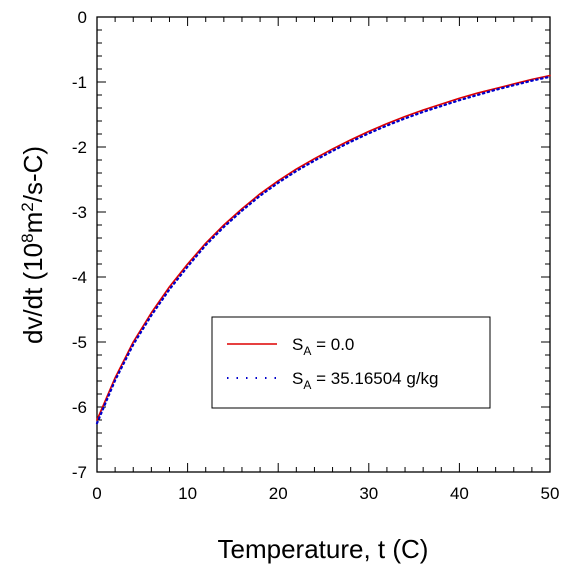 The width and height of the screenshot is (570, 569). I want to click on y-axis-title: dv/dt (108m2/s-C), so click(33, 245).